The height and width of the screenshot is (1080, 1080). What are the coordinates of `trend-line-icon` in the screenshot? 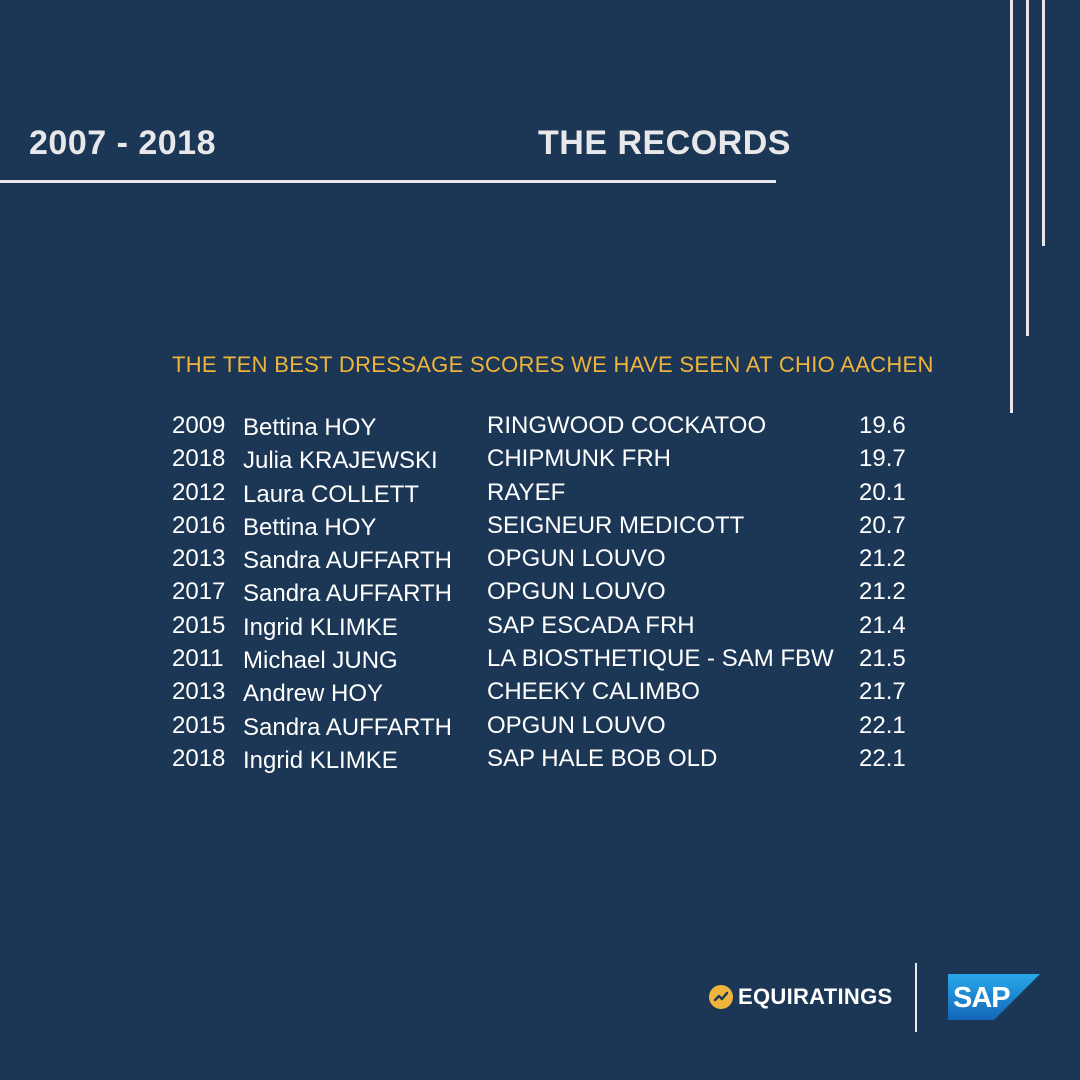 It's located at (721, 997).